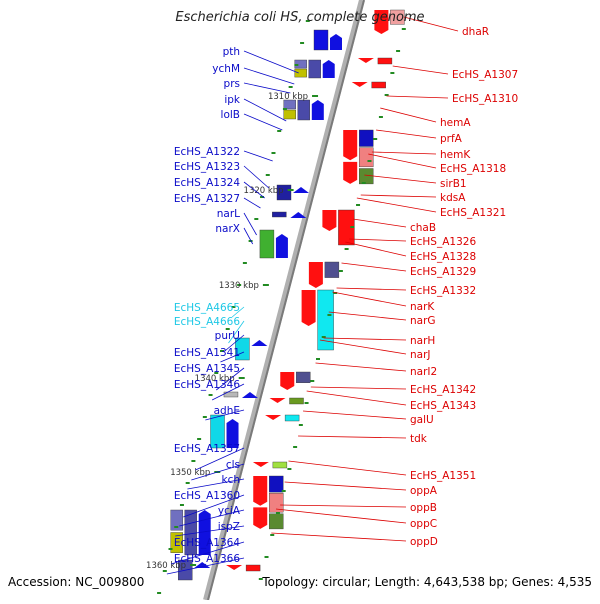  Describe the element at coordinates (431, 208) in the screenshot. I see `right-gene-label: EcHS_A1321` at that location.